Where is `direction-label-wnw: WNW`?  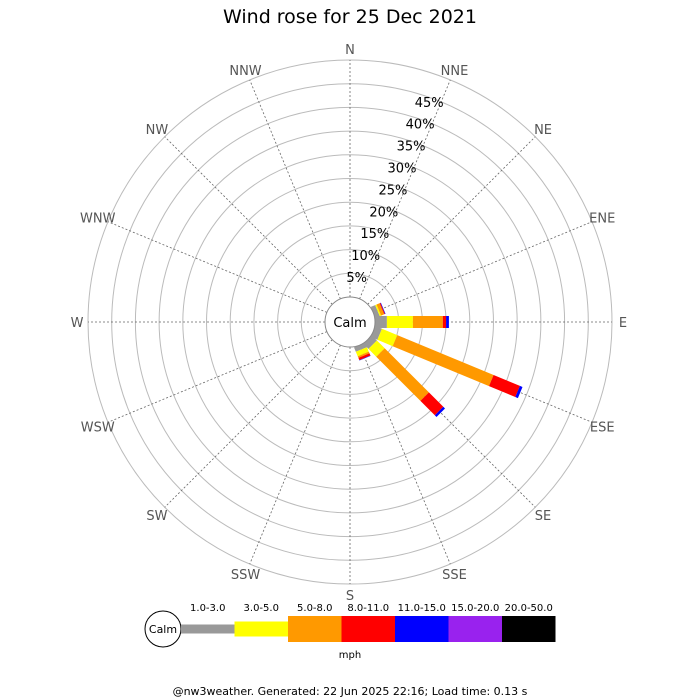 direction-label-wnw: WNW is located at coordinates (98, 219).